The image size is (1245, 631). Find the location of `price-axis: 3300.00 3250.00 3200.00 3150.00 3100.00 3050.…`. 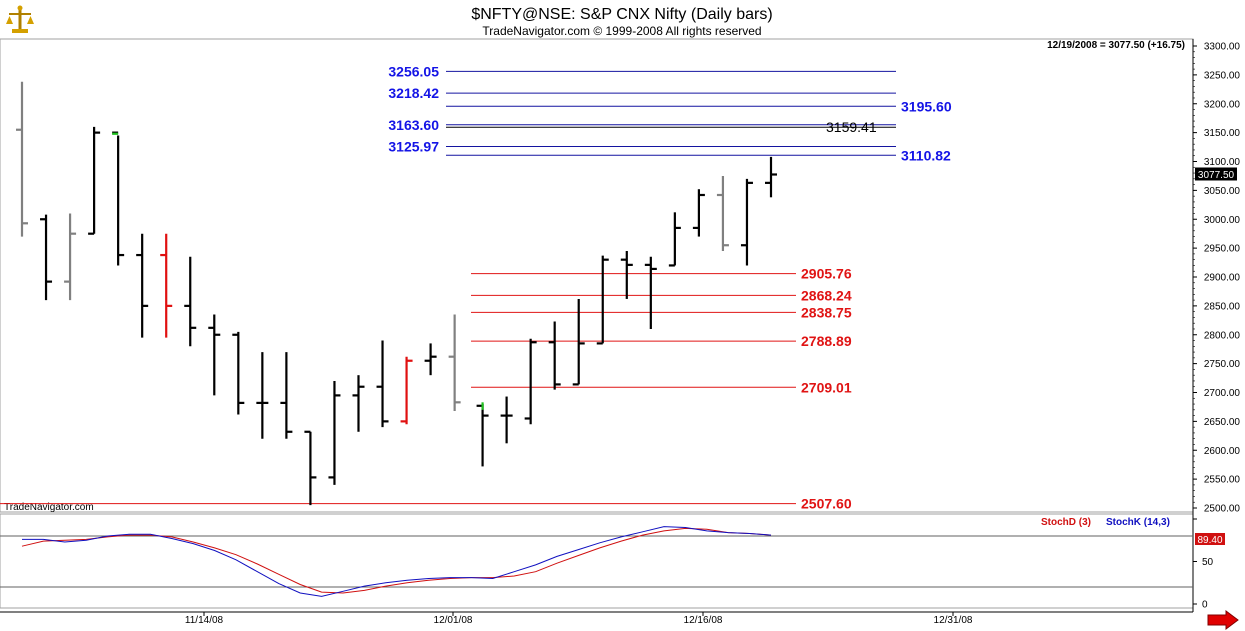

price-axis: 3300.00 3250.00 3200.00 3150.00 3100.00 3050.… is located at coordinates (1216, 278).